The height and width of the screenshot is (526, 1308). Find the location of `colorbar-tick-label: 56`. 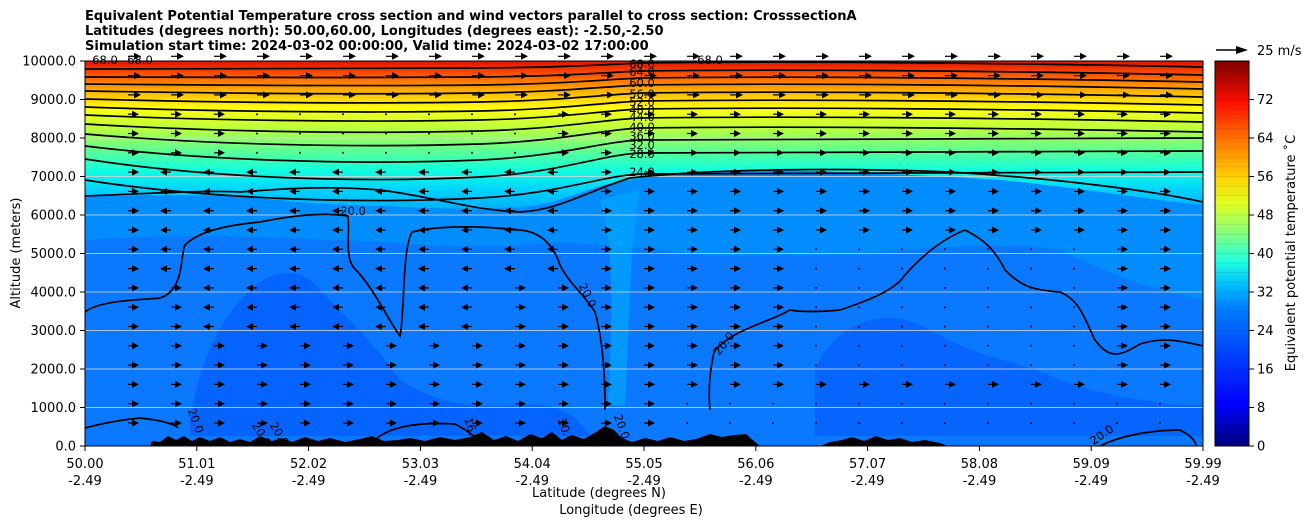

colorbar-tick-label: 56 is located at coordinates (1265, 177).